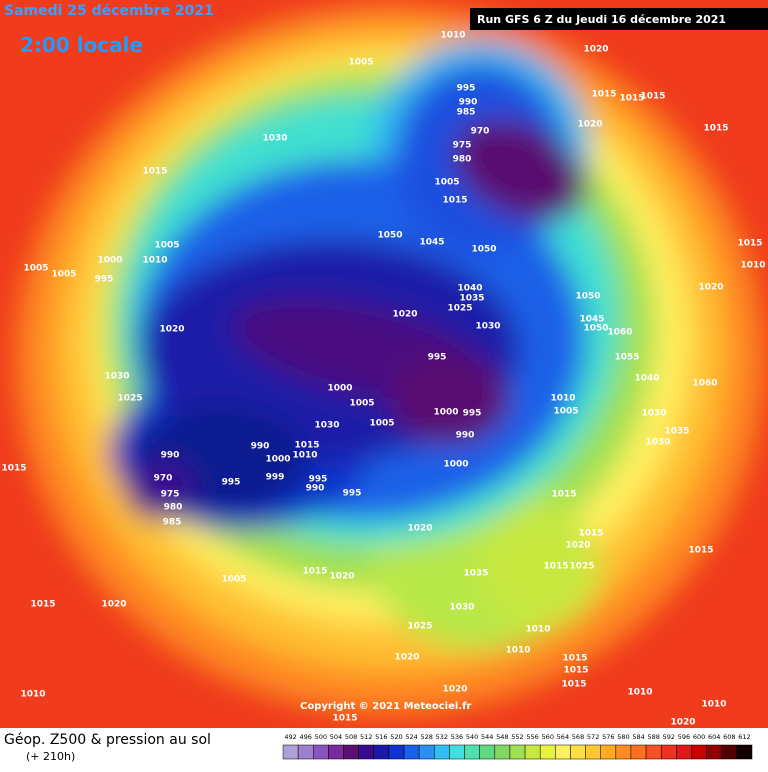  I want to click on copyright: Copyright © 2021 Meteociel.fr, so click(385, 706).